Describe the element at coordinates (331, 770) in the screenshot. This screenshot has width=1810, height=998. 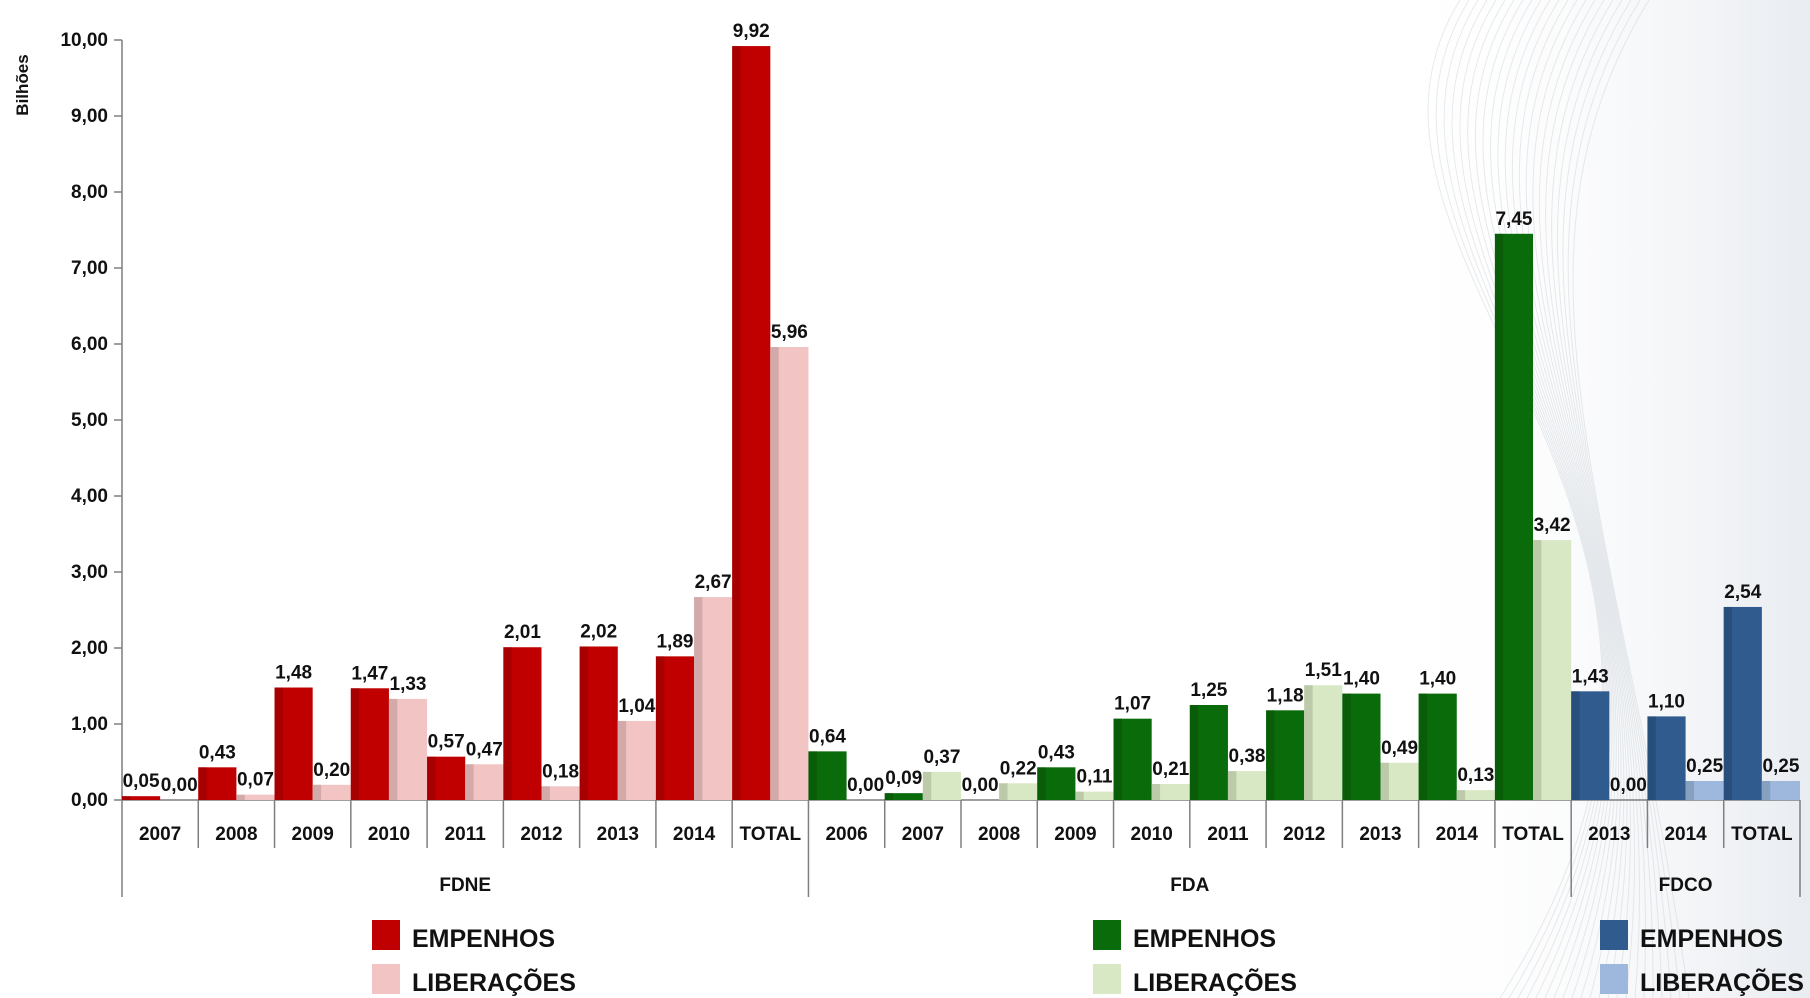
I see `data-label: 0,20` at that location.